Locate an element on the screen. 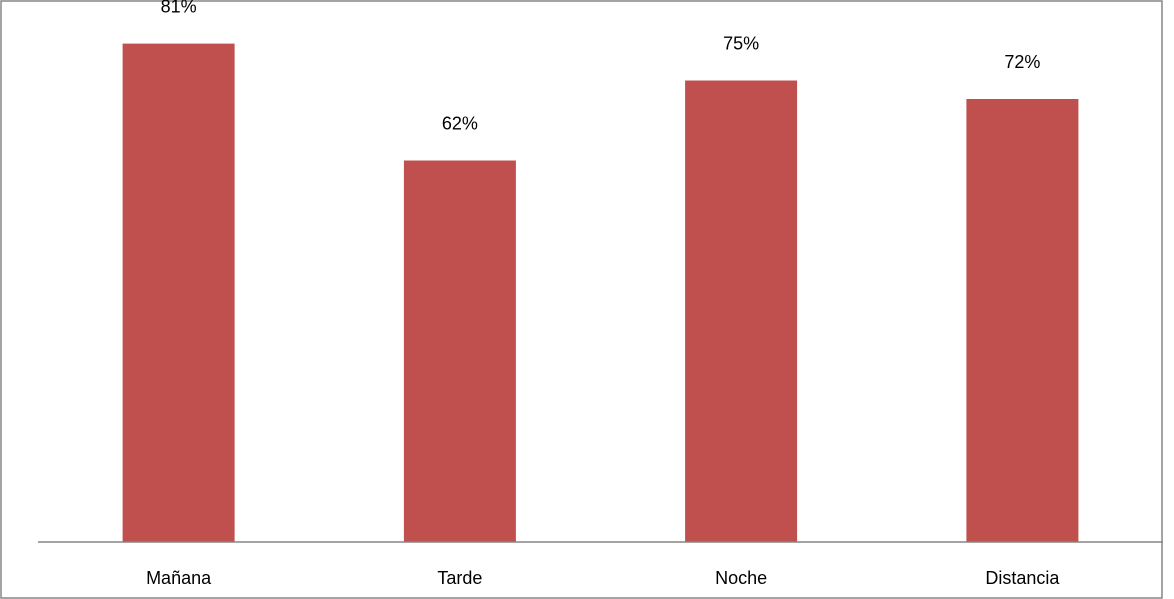 This screenshot has width=1174, height=599. bar-tarde is located at coordinates (459, 351).